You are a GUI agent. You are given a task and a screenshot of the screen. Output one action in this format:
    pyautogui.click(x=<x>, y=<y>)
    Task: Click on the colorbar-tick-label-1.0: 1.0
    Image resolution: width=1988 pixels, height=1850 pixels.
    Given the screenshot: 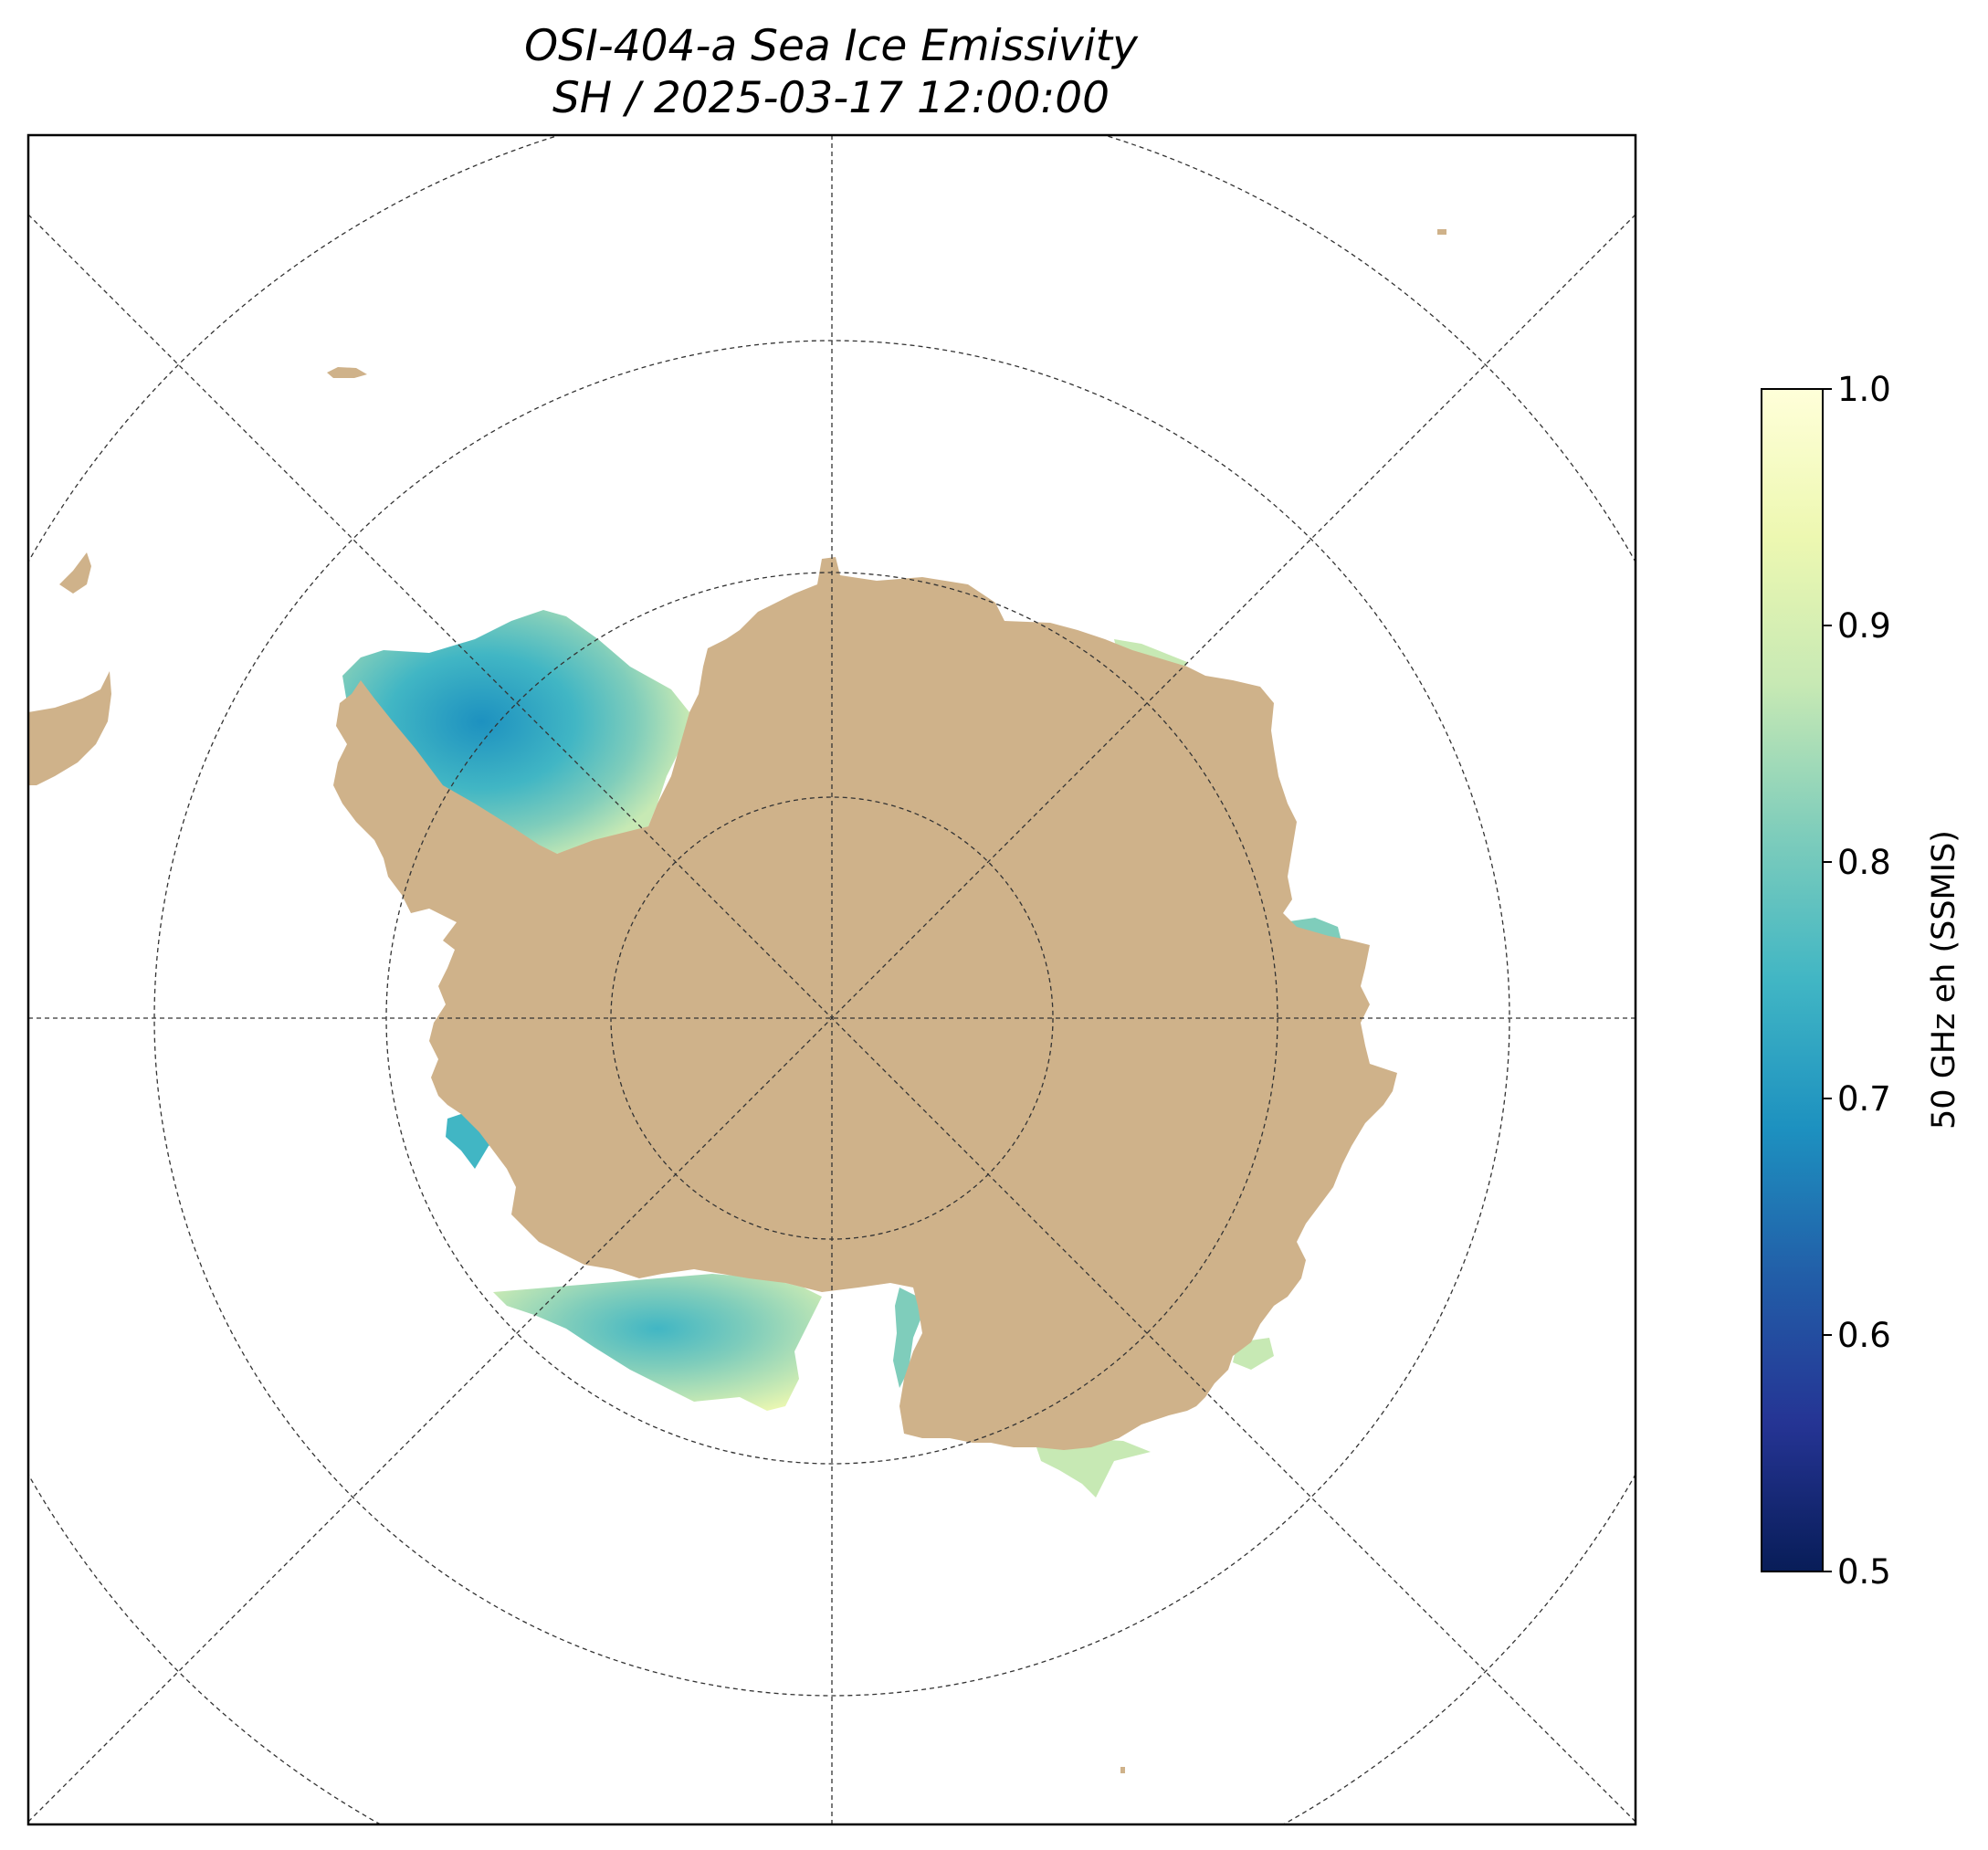 What is the action you would take?
    pyautogui.click(x=1864, y=389)
    